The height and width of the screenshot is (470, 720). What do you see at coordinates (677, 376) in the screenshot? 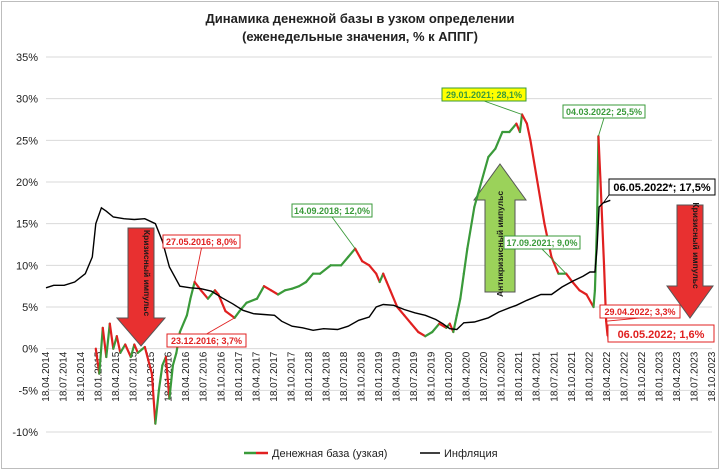
I see `x-tick-label: 18.04.2023` at bounding box center [677, 376].